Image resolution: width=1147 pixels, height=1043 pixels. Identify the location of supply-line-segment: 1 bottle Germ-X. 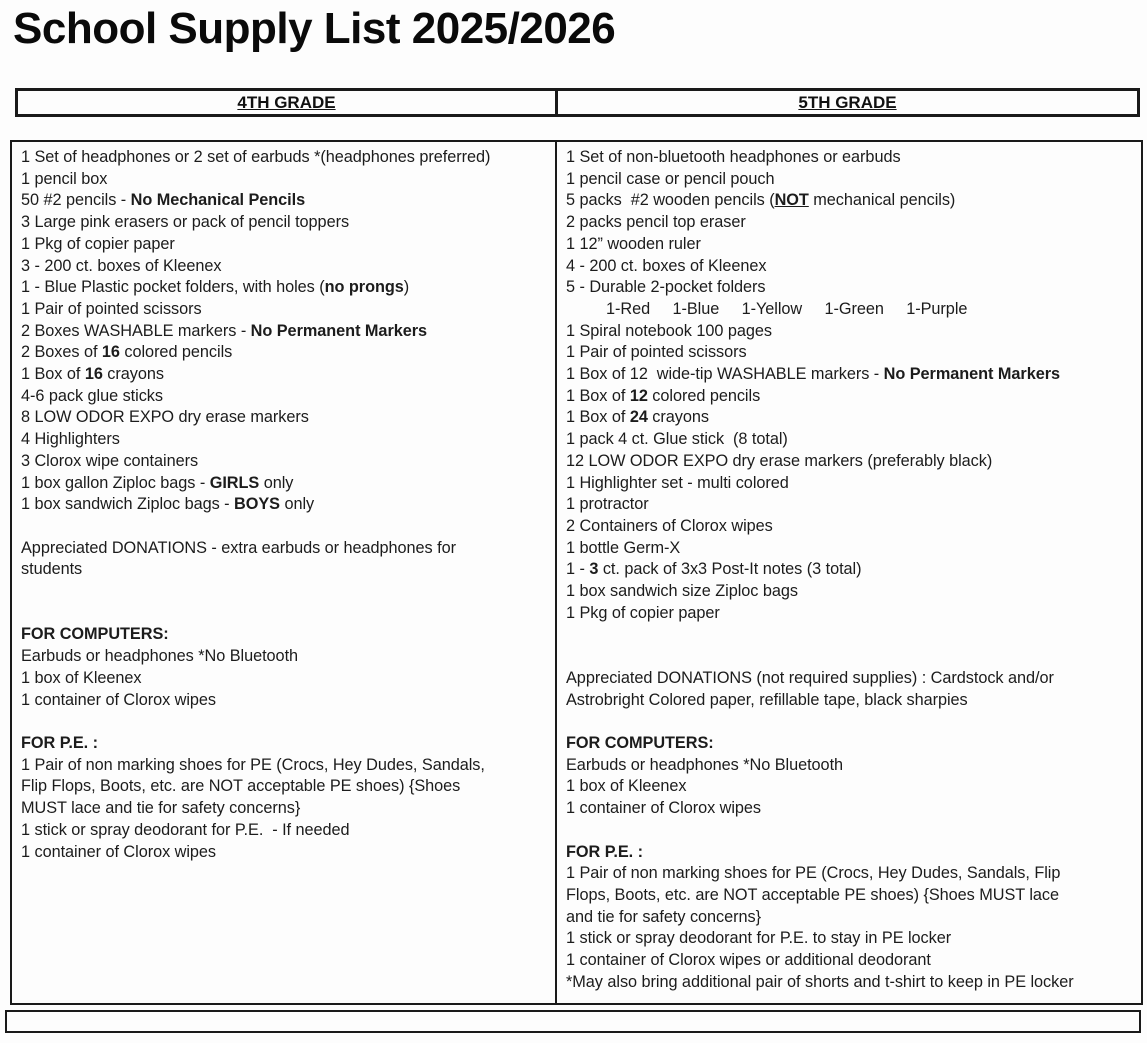
(623, 547).